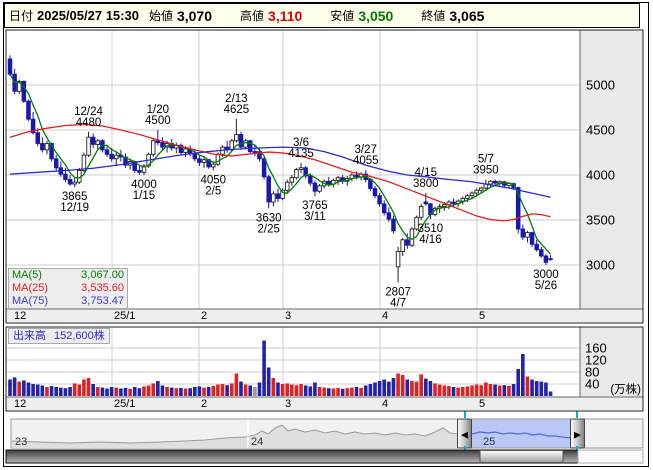 Image resolution: width=653 pixels, height=470 pixels. What do you see at coordinates (596, 348) in the screenshot?
I see `volume-axis-tick: 160` at bounding box center [596, 348].